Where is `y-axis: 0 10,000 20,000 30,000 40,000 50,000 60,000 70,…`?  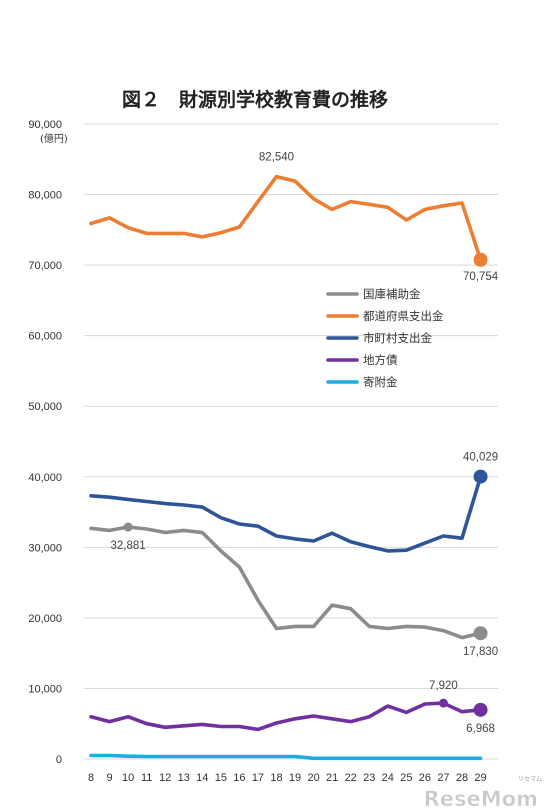 y-axis: 0 10,000 20,000 30,000 40,000 50,000 60,000 70,… is located at coordinates (45, 442).